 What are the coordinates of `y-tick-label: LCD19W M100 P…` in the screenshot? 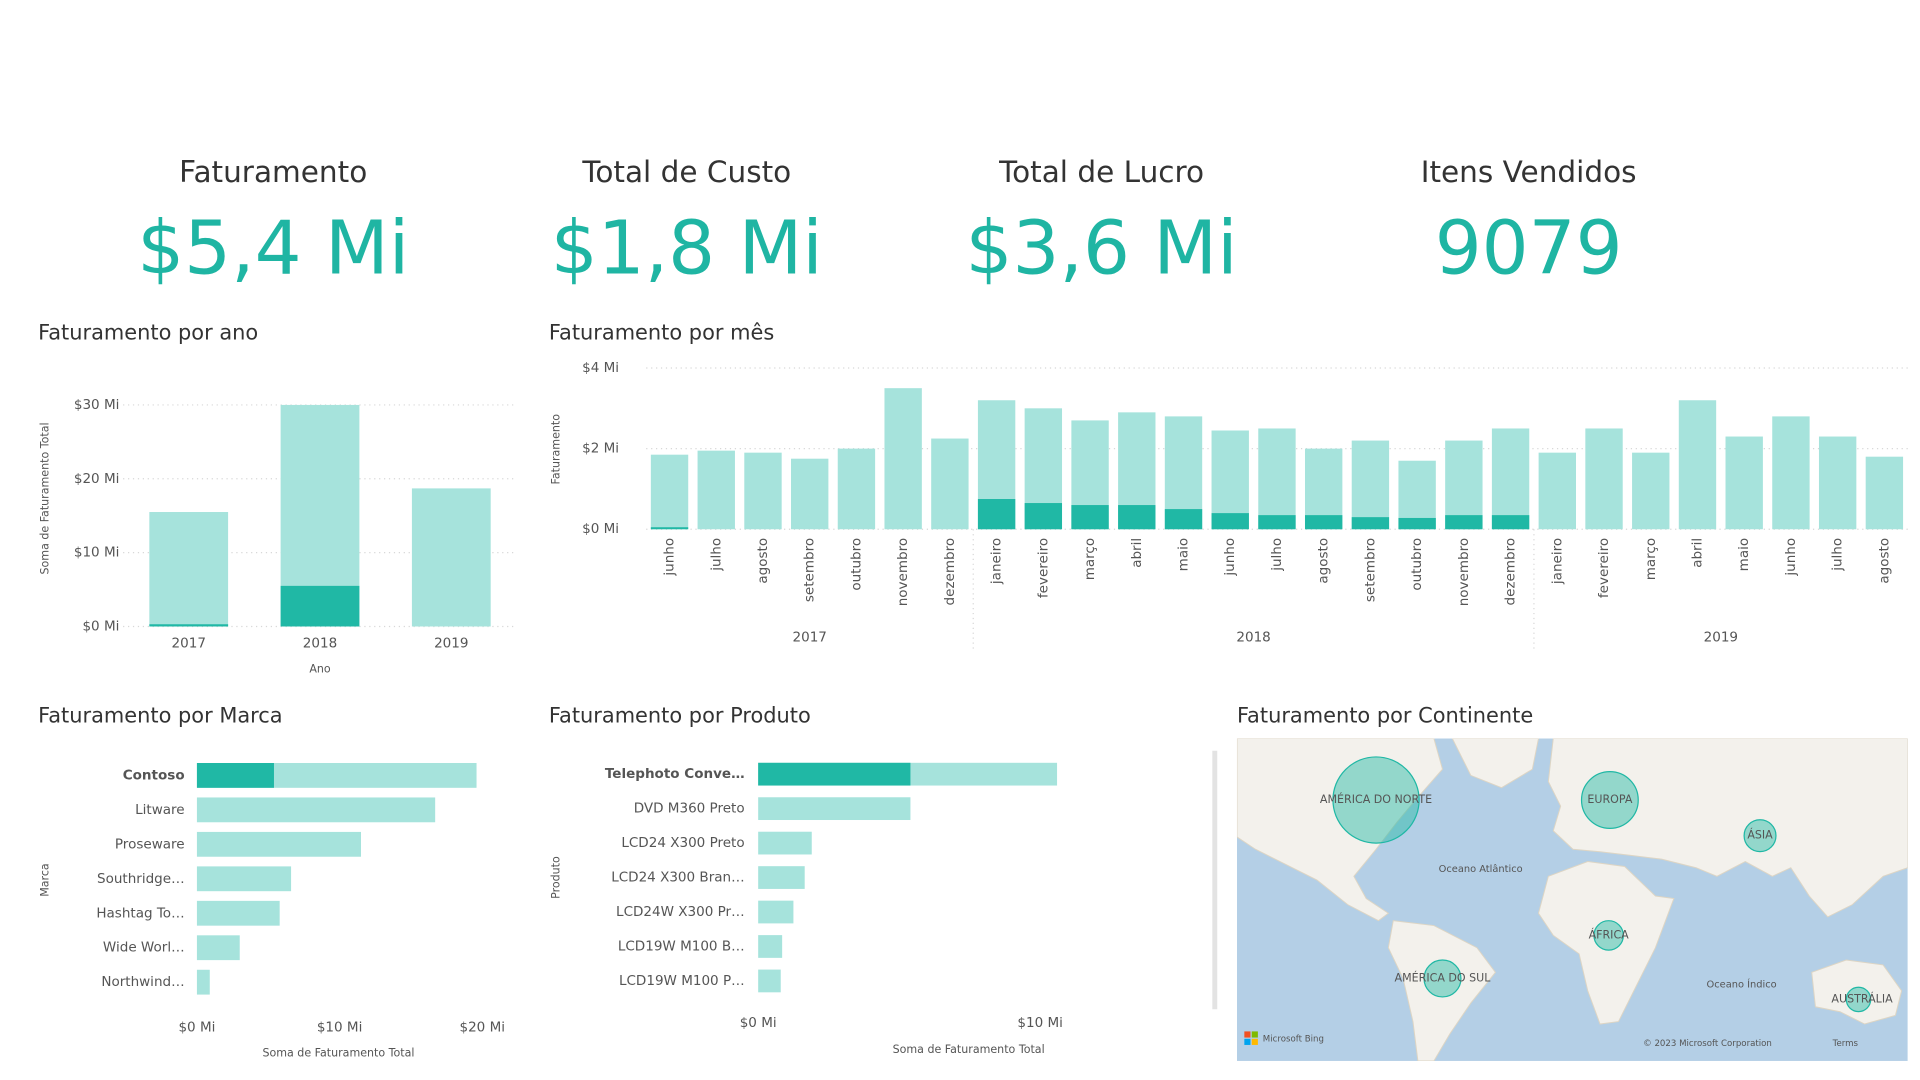 It's located at (682, 981).